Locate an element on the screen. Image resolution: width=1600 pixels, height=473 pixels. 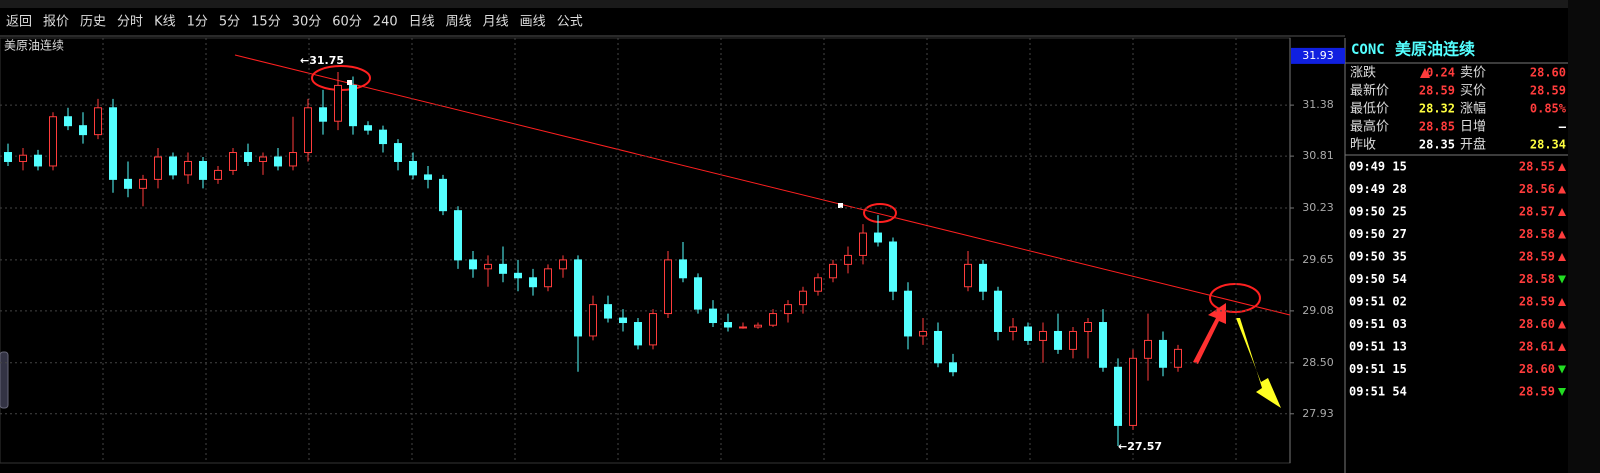
tick-price: 28.58 is located at coordinates (1537, 234).